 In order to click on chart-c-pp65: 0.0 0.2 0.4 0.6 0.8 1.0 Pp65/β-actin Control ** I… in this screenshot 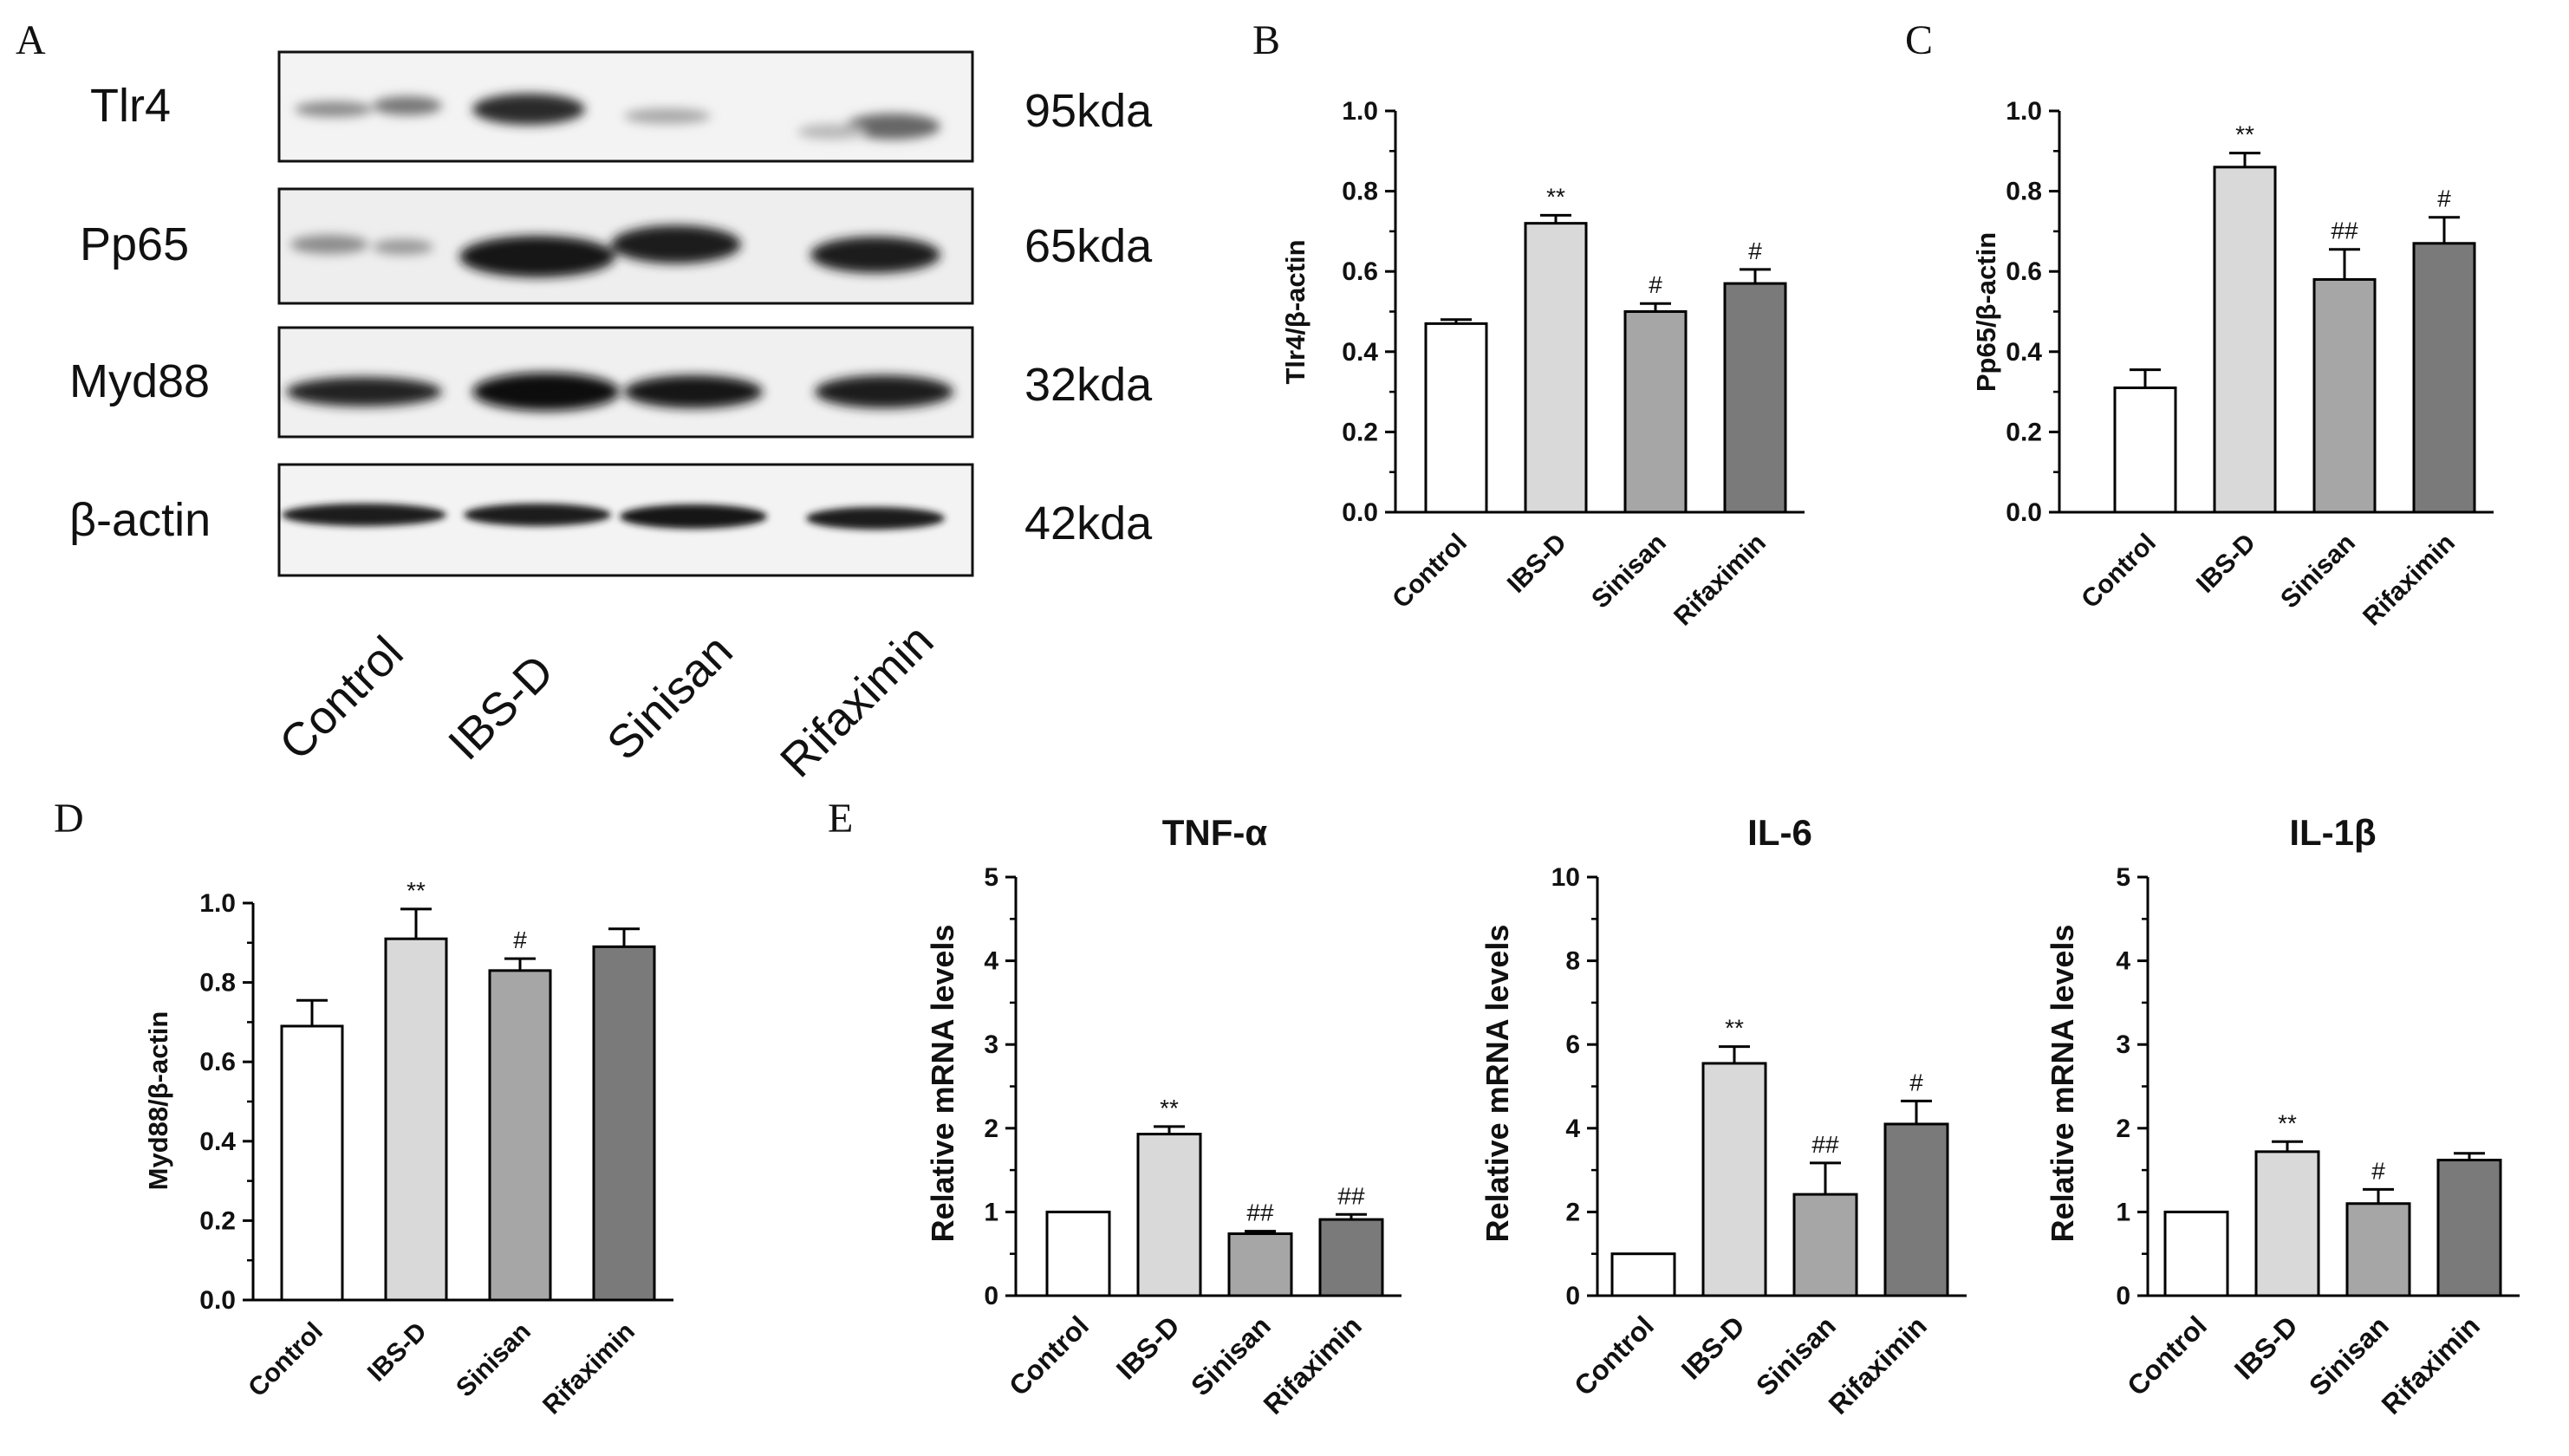, I will do `click(2232, 364)`.